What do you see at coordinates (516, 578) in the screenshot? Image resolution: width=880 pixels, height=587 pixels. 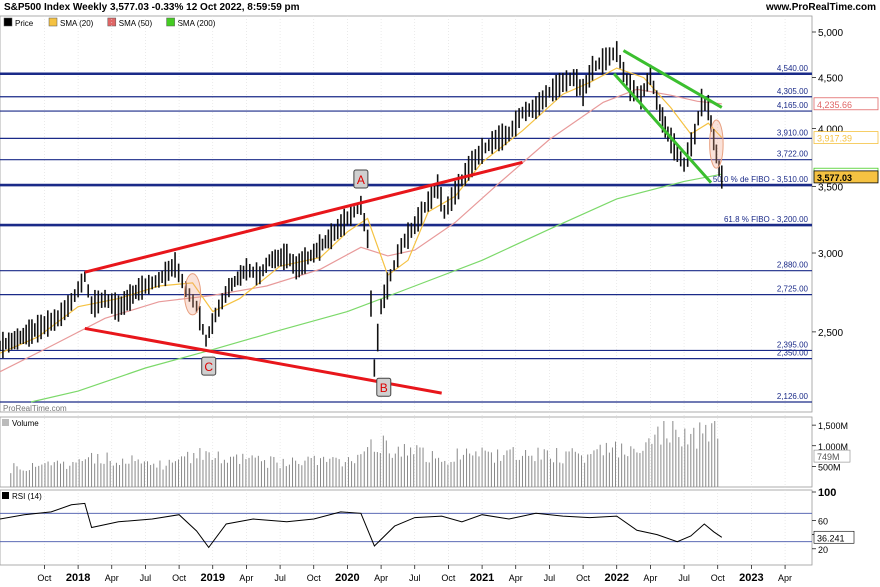 I see `x-tick-label-14: Apr` at bounding box center [516, 578].